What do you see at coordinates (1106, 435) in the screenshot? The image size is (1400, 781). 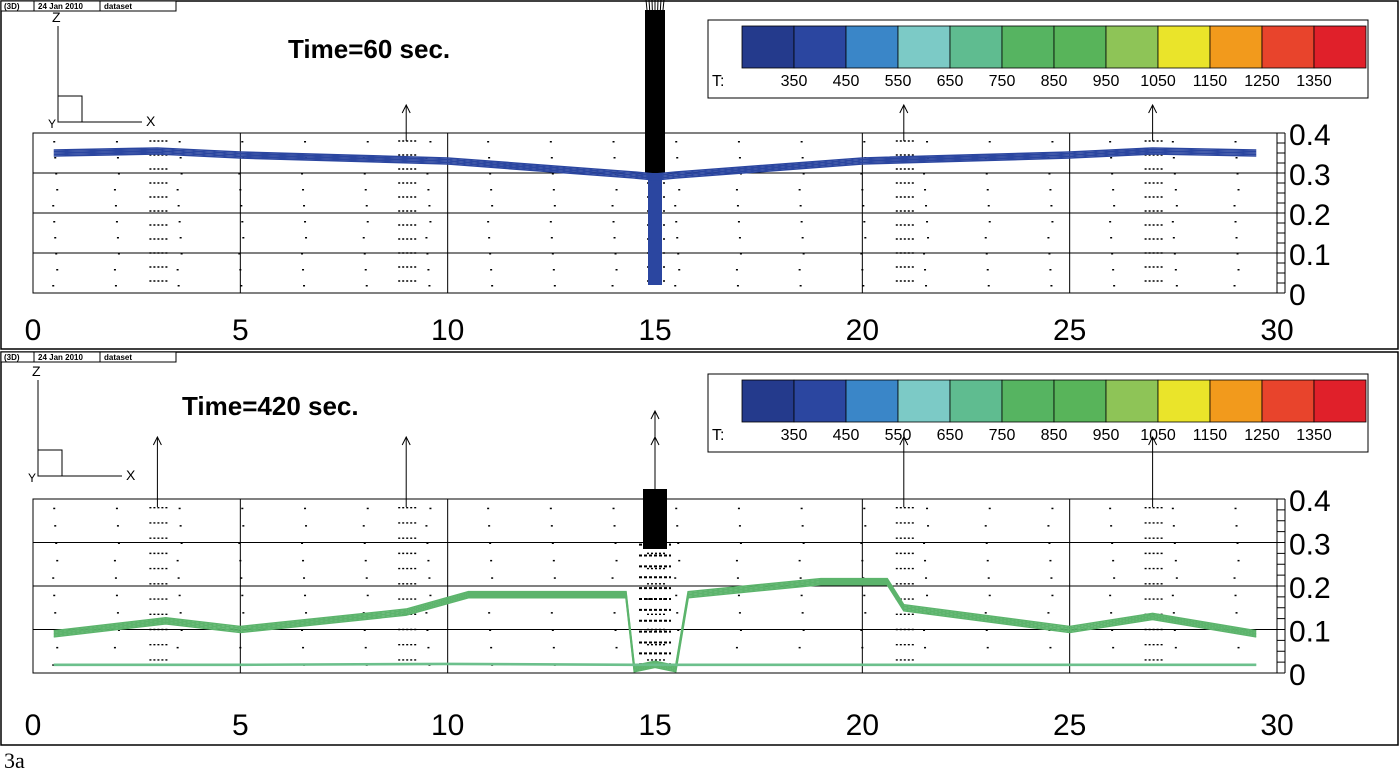 I see `legend-tick-label: 950` at bounding box center [1106, 435].